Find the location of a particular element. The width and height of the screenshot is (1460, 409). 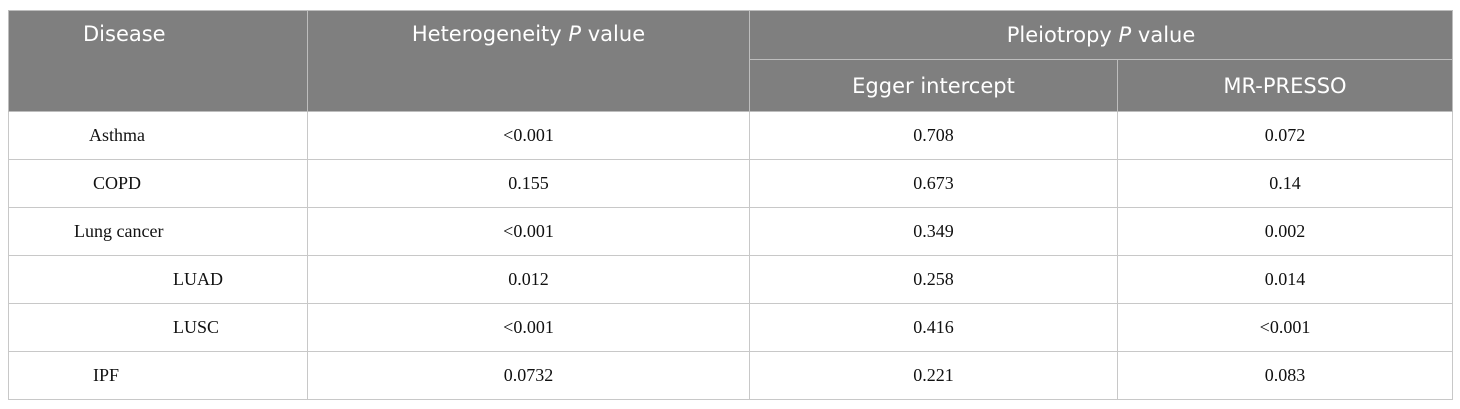

cell-disease: IPF is located at coordinates (158, 375).